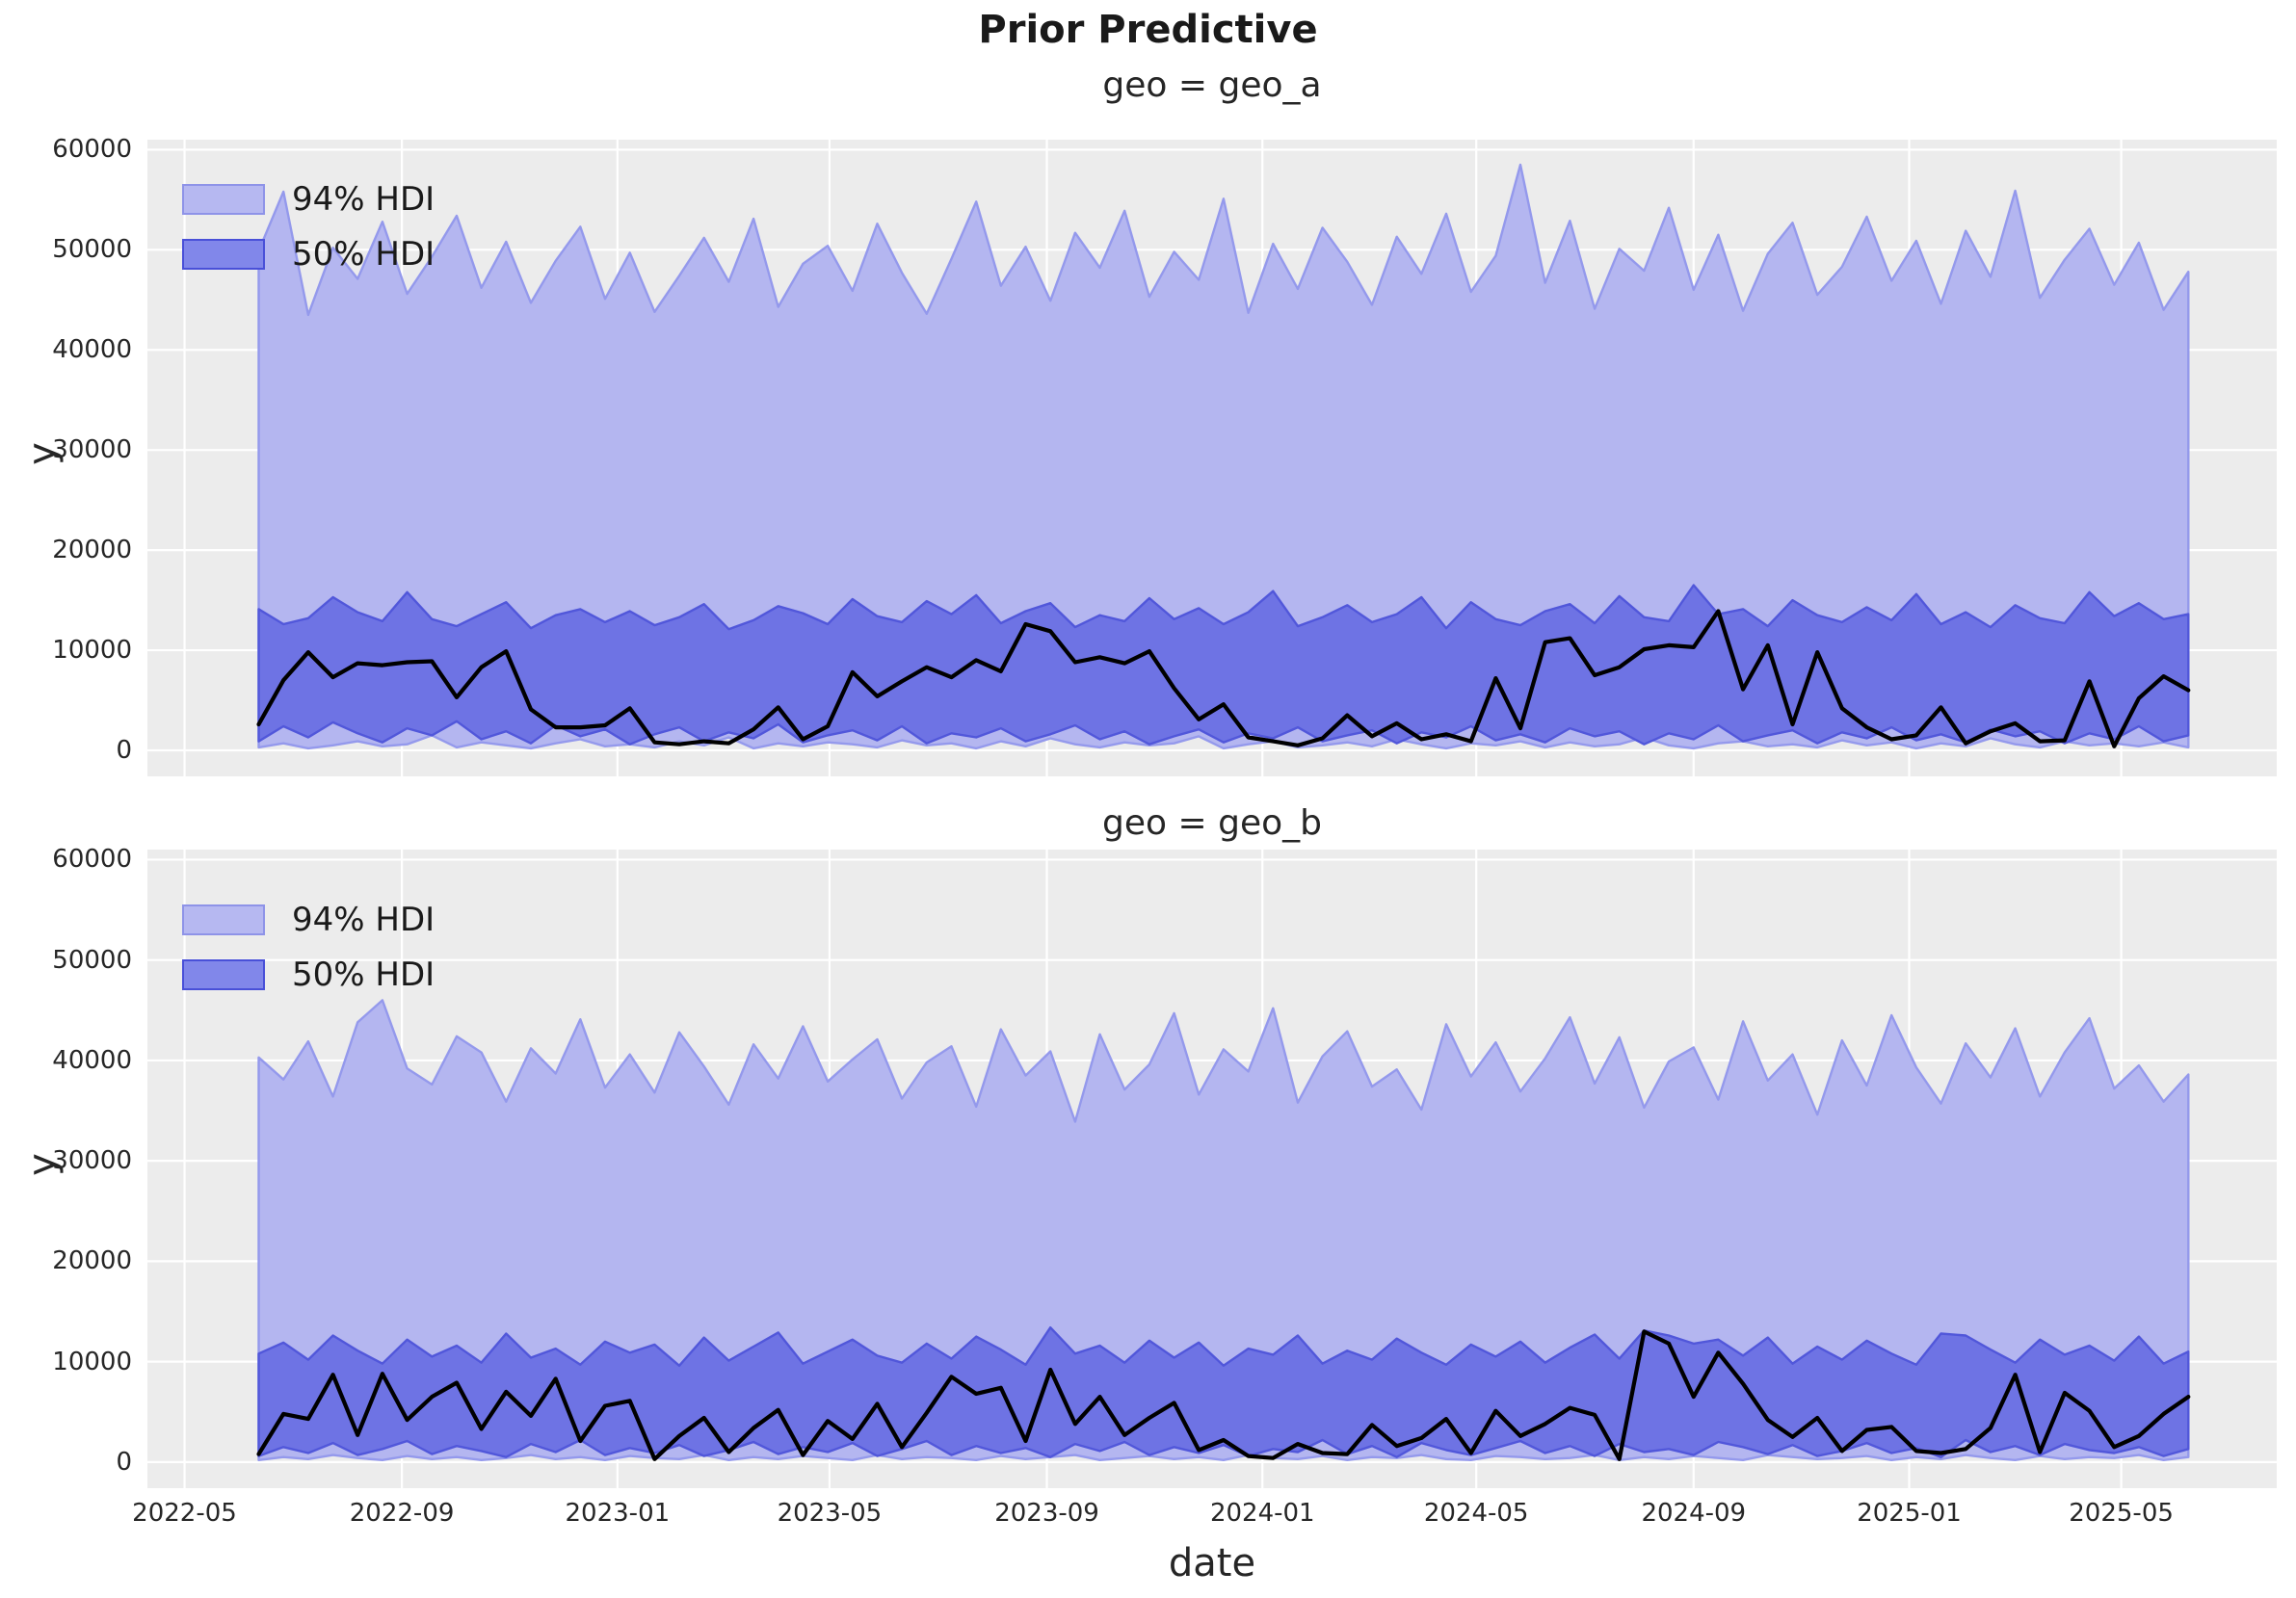 This screenshot has width=2296, height=1598. Describe the element at coordinates (1148, 30) in the screenshot. I see `figure-title: Prior Predictive` at that location.